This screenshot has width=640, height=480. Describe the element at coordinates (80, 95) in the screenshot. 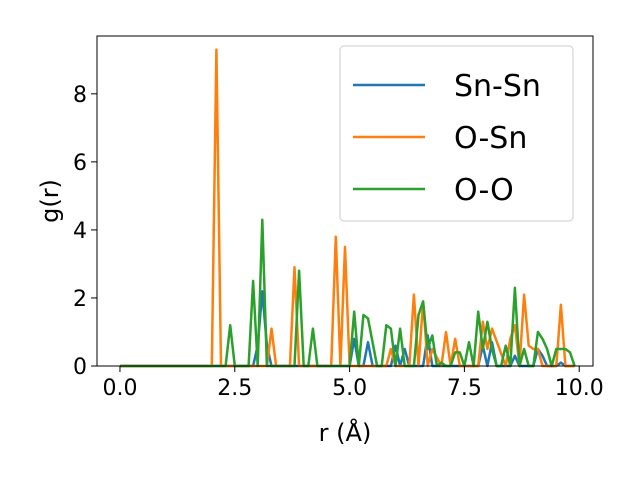

I see `y-tick-label: 8` at that location.